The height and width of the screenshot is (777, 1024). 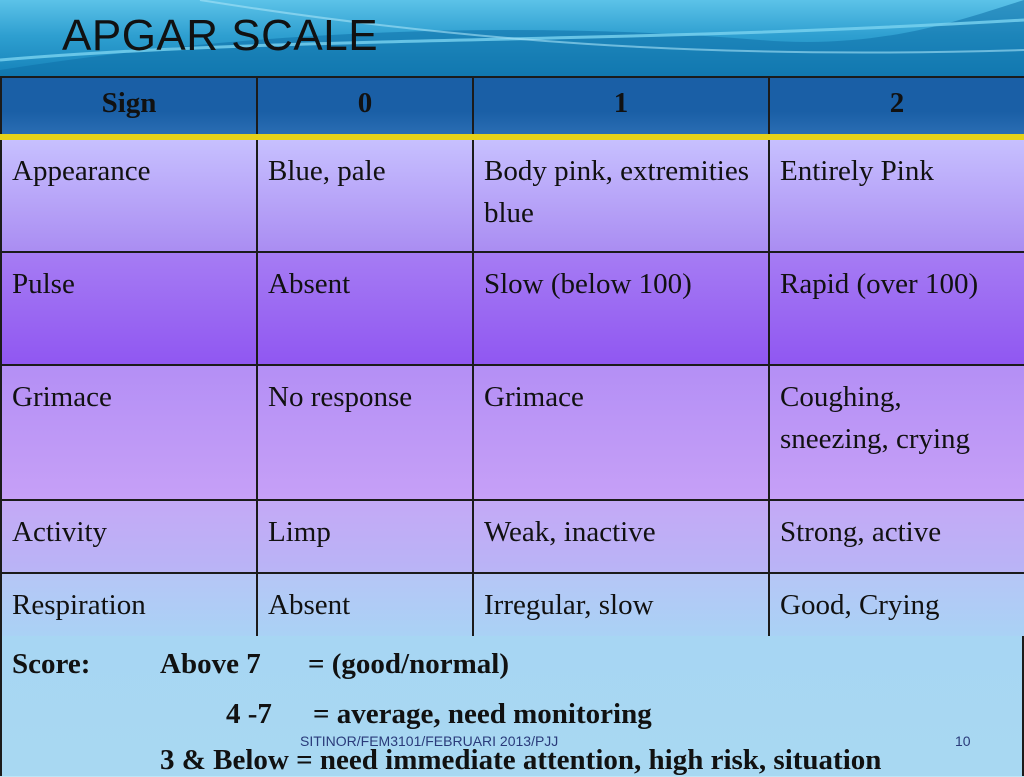 I want to click on score-label: Score:, so click(x=51, y=664).